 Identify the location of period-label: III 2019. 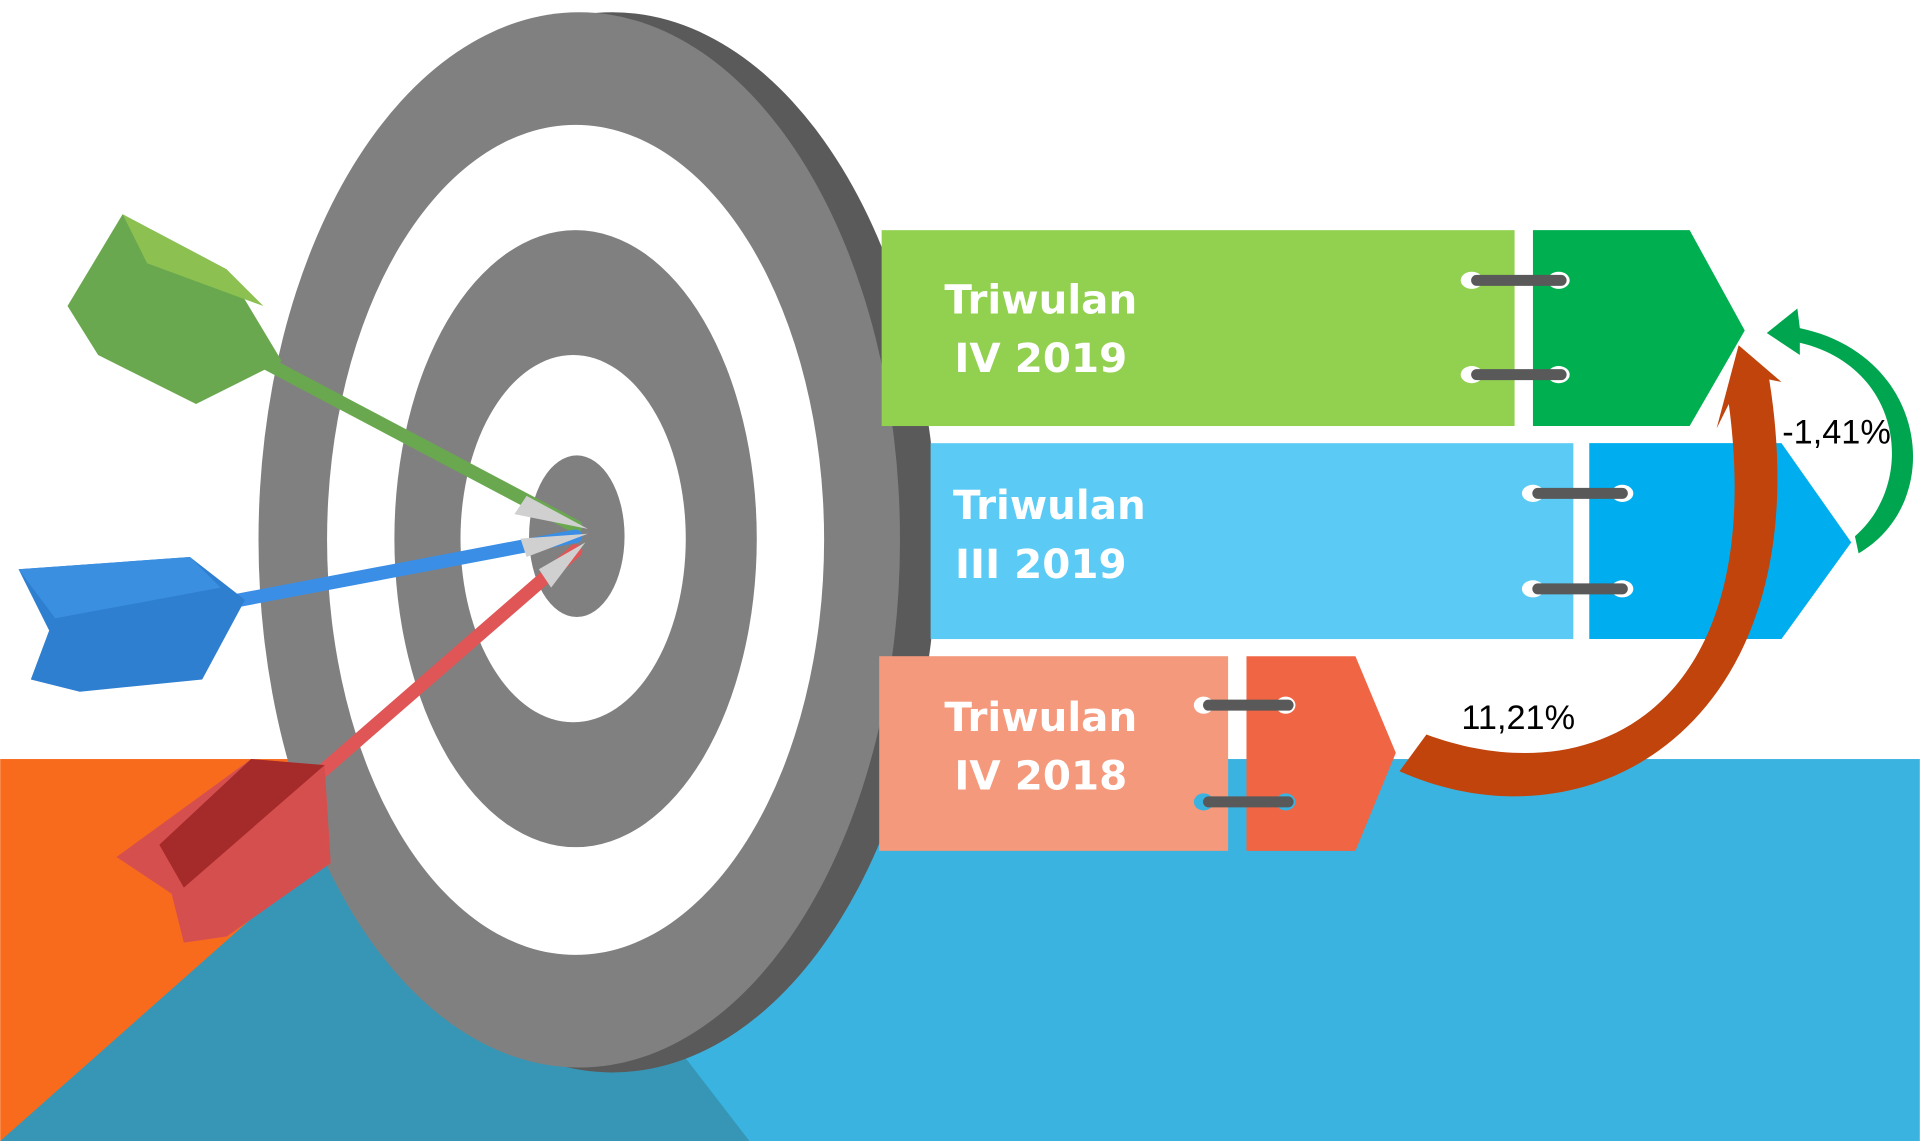
(1041, 564).